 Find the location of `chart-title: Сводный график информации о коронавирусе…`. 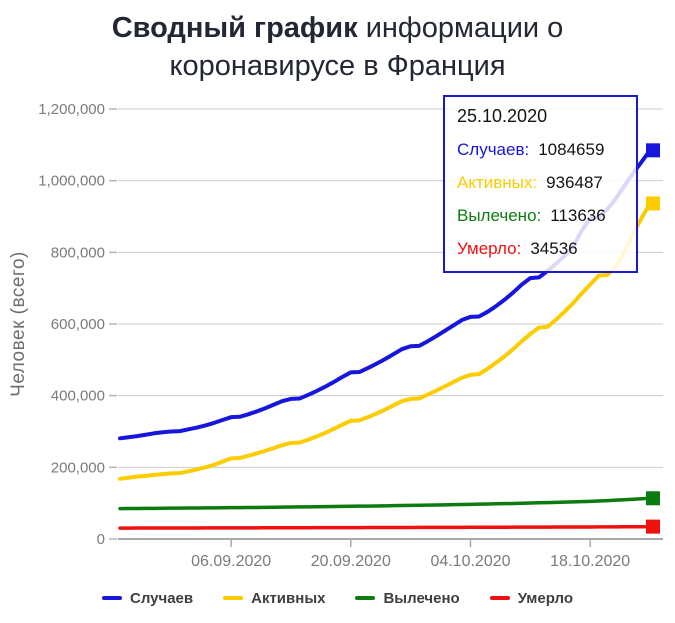

chart-title: Сводный график информации о коронавирусе… is located at coordinates (338, 42).